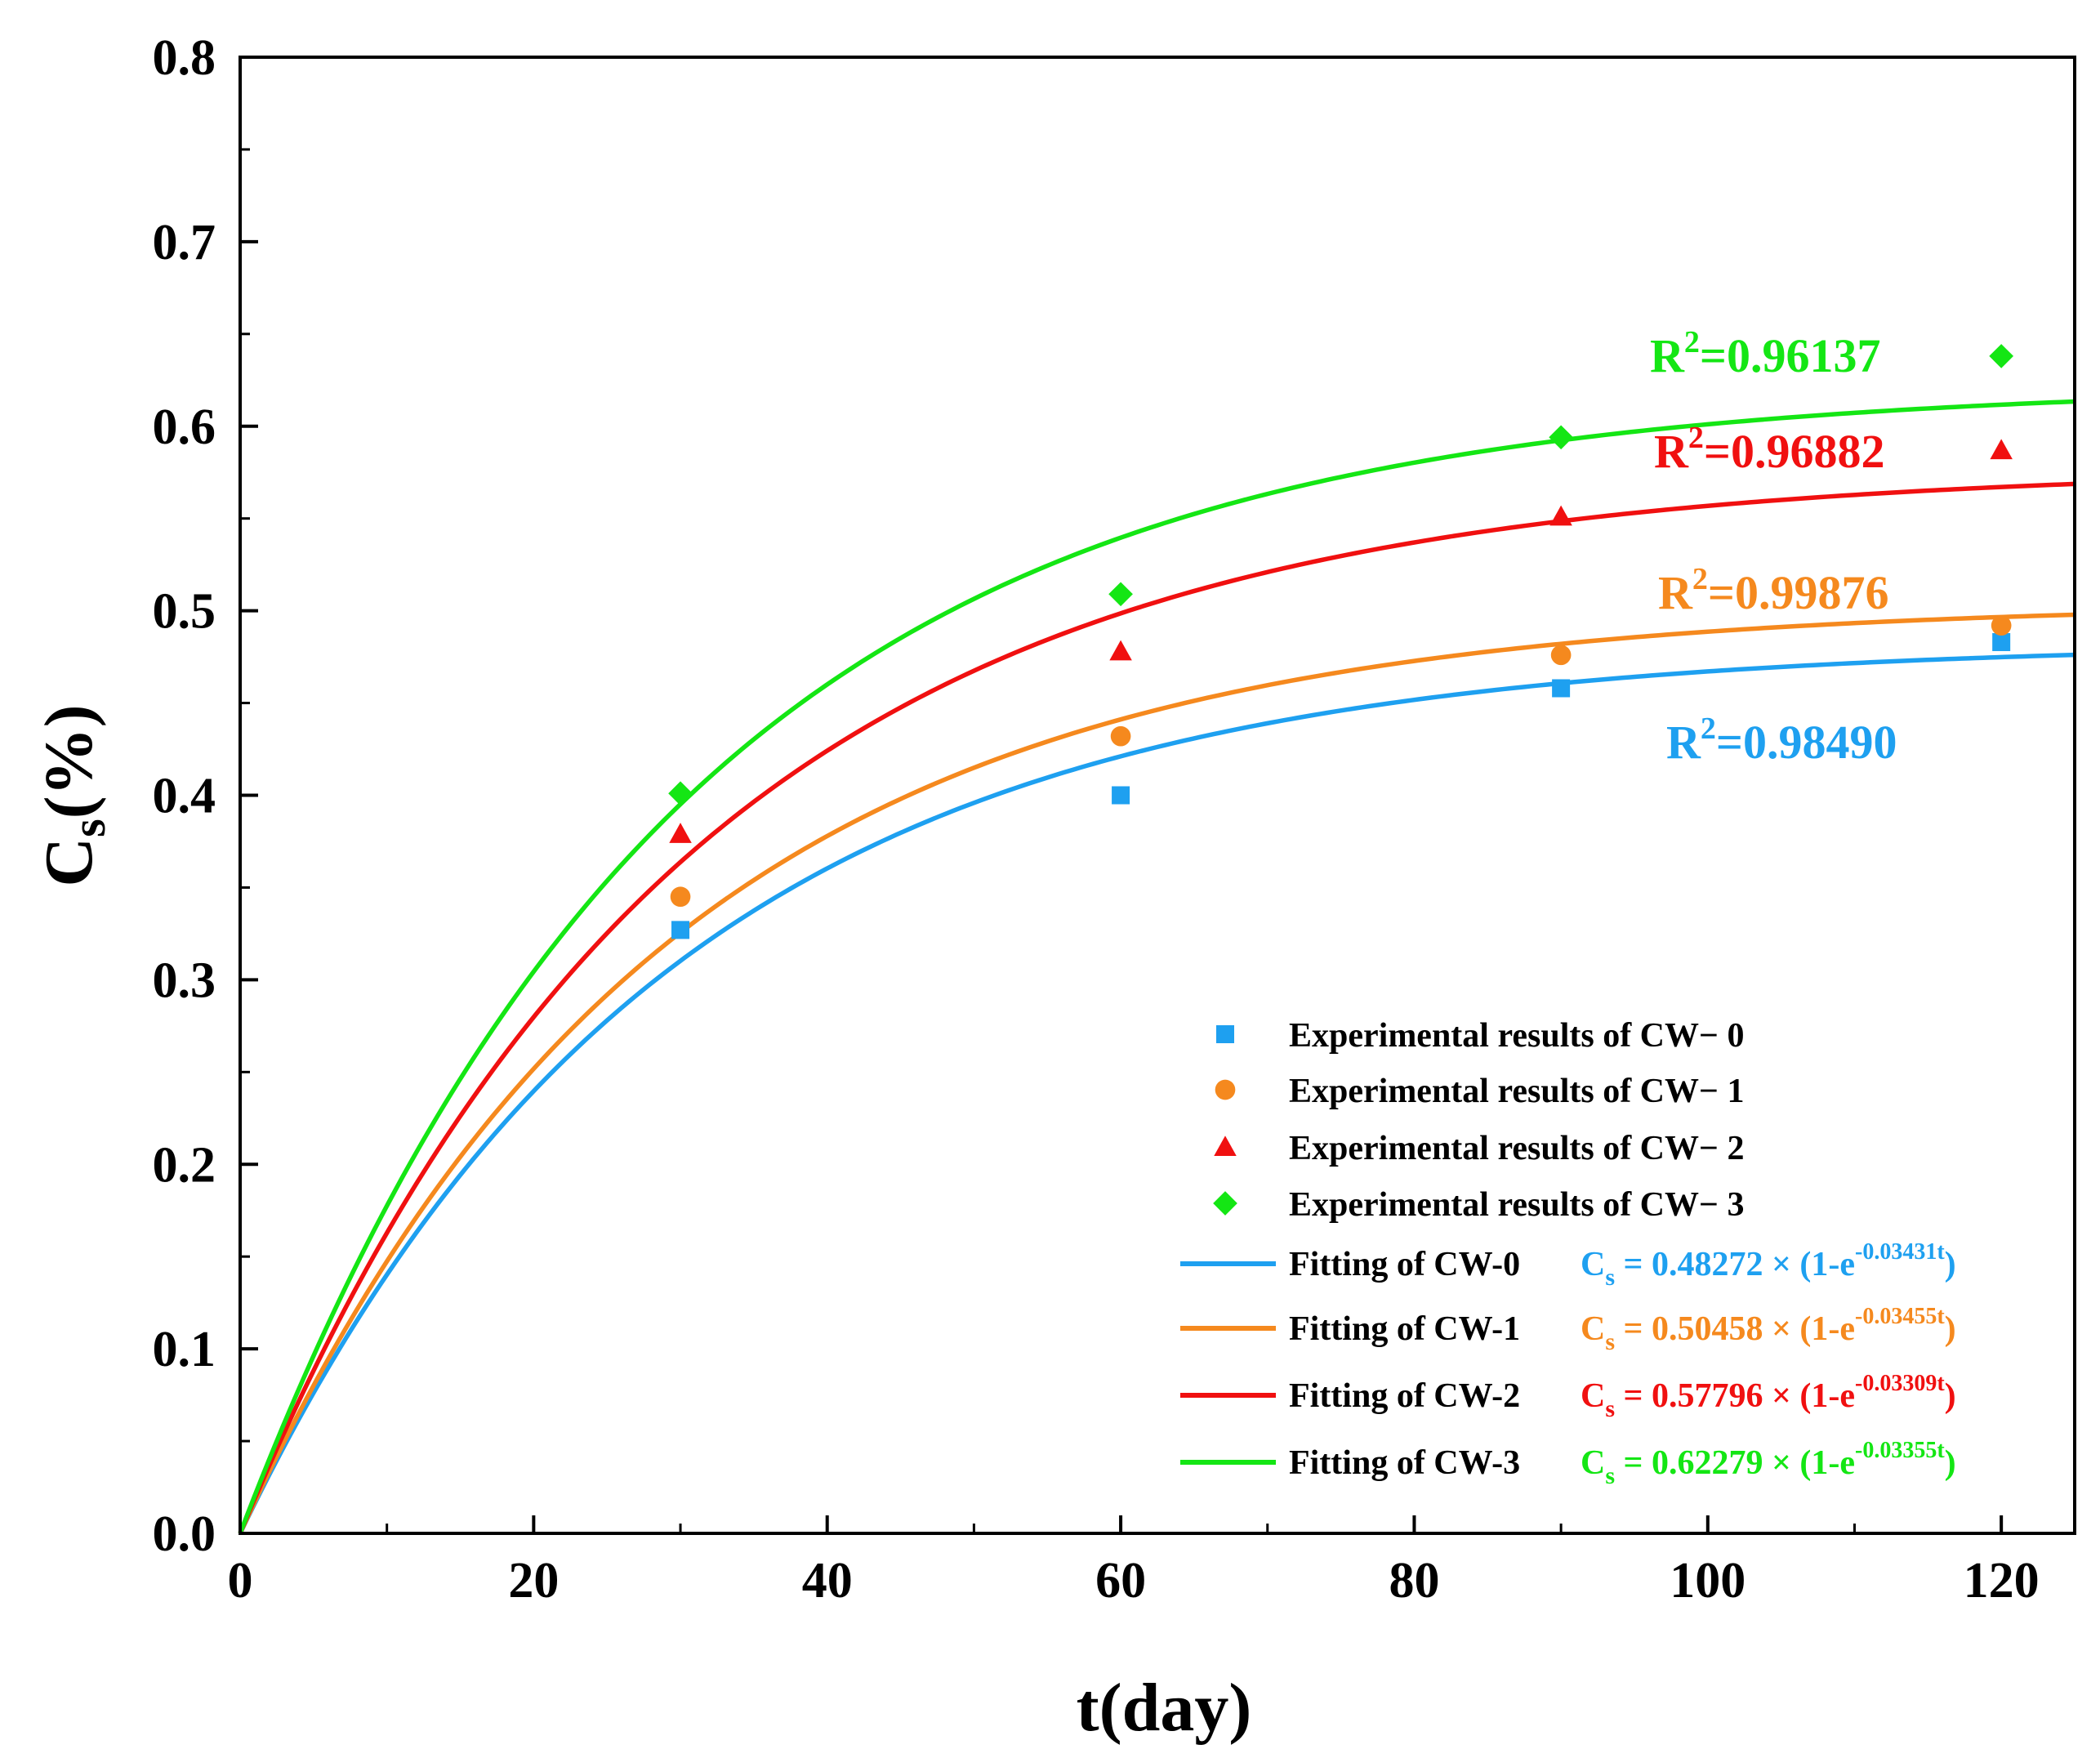 The image size is (2100, 1758). I want to click on x-tick-label: 20, so click(533, 1581).